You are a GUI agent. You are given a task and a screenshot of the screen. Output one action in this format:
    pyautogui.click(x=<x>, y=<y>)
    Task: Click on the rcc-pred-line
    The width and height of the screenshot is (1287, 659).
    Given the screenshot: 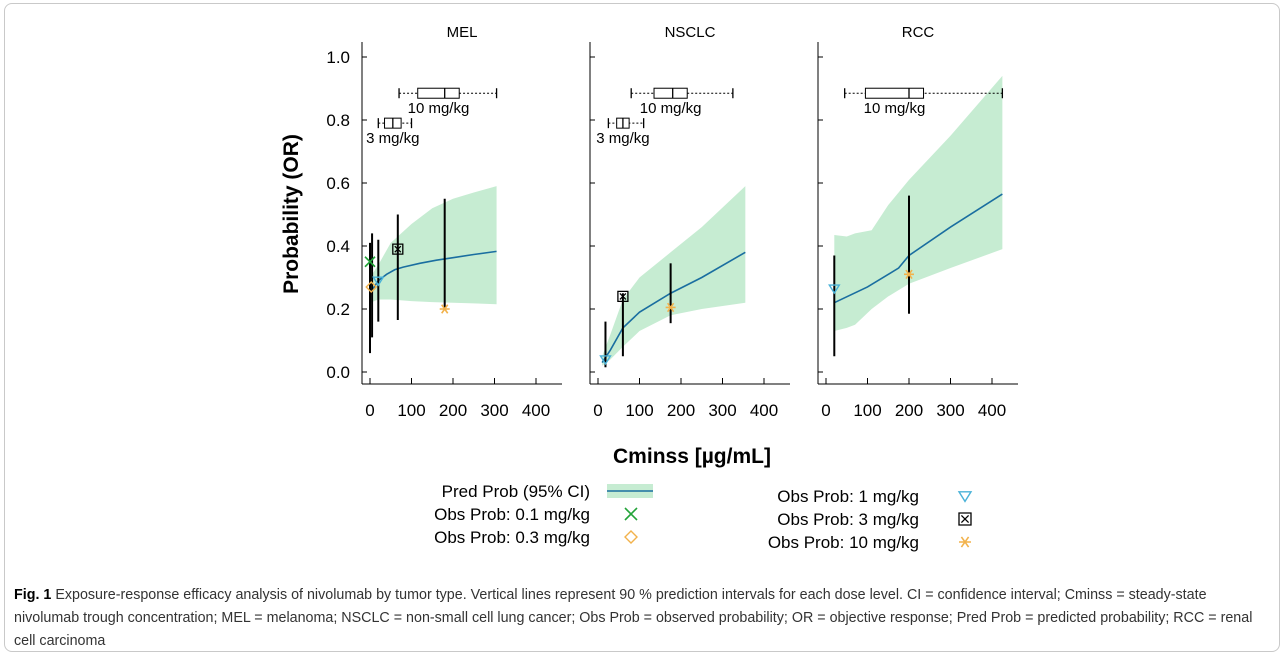 What is the action you would take?
    pyautogui.click(x=918, y=248)
    